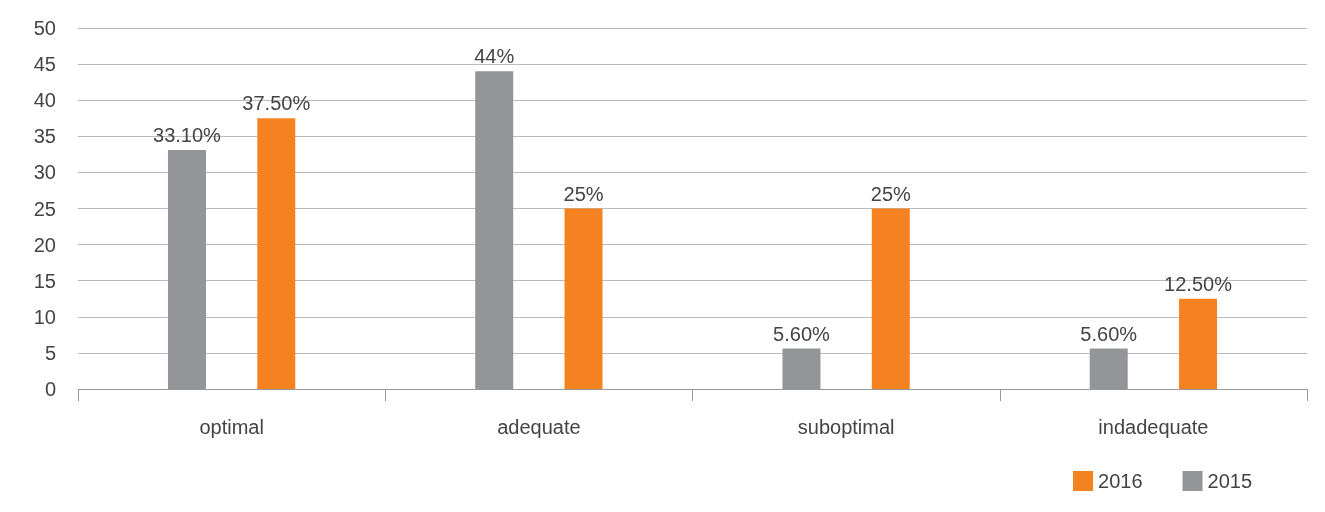  Describe the element at coordinates (44, 28) in the screenshot. I see `y-tick-label: 50` at that location.